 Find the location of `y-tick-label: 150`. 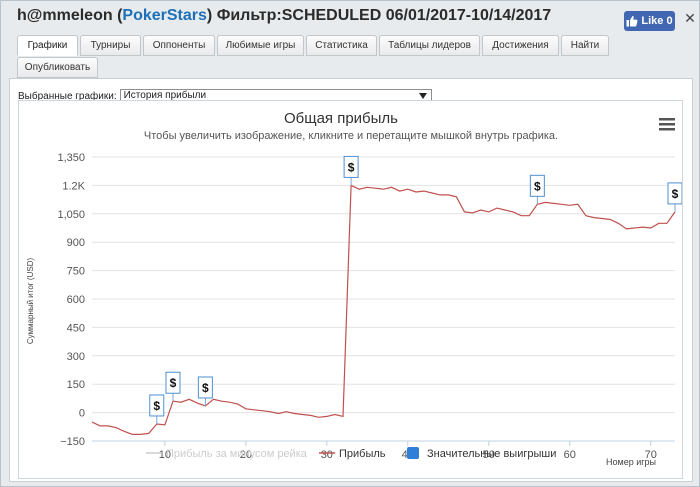

y-tick-label: 150 is located at coordinates (76, 385).